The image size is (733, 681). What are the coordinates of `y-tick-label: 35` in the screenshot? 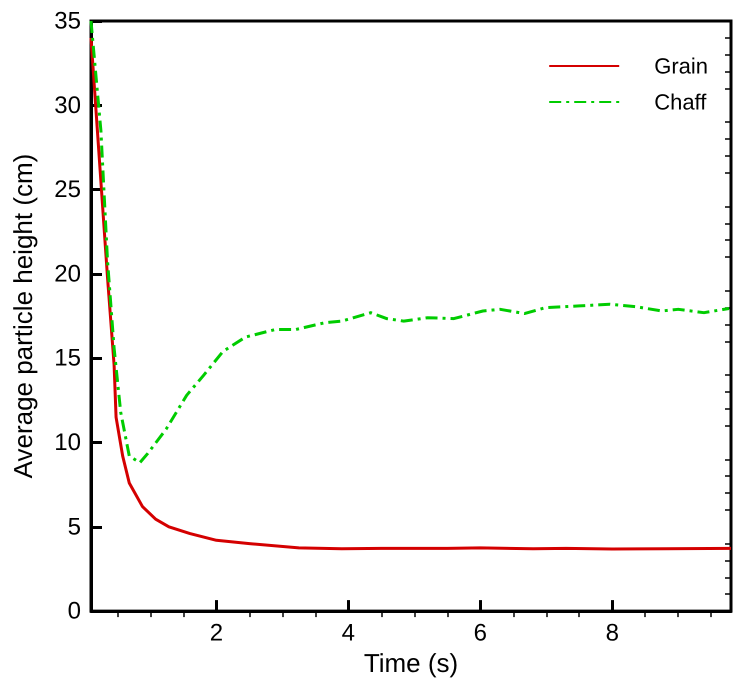 It's located at (67, 21).